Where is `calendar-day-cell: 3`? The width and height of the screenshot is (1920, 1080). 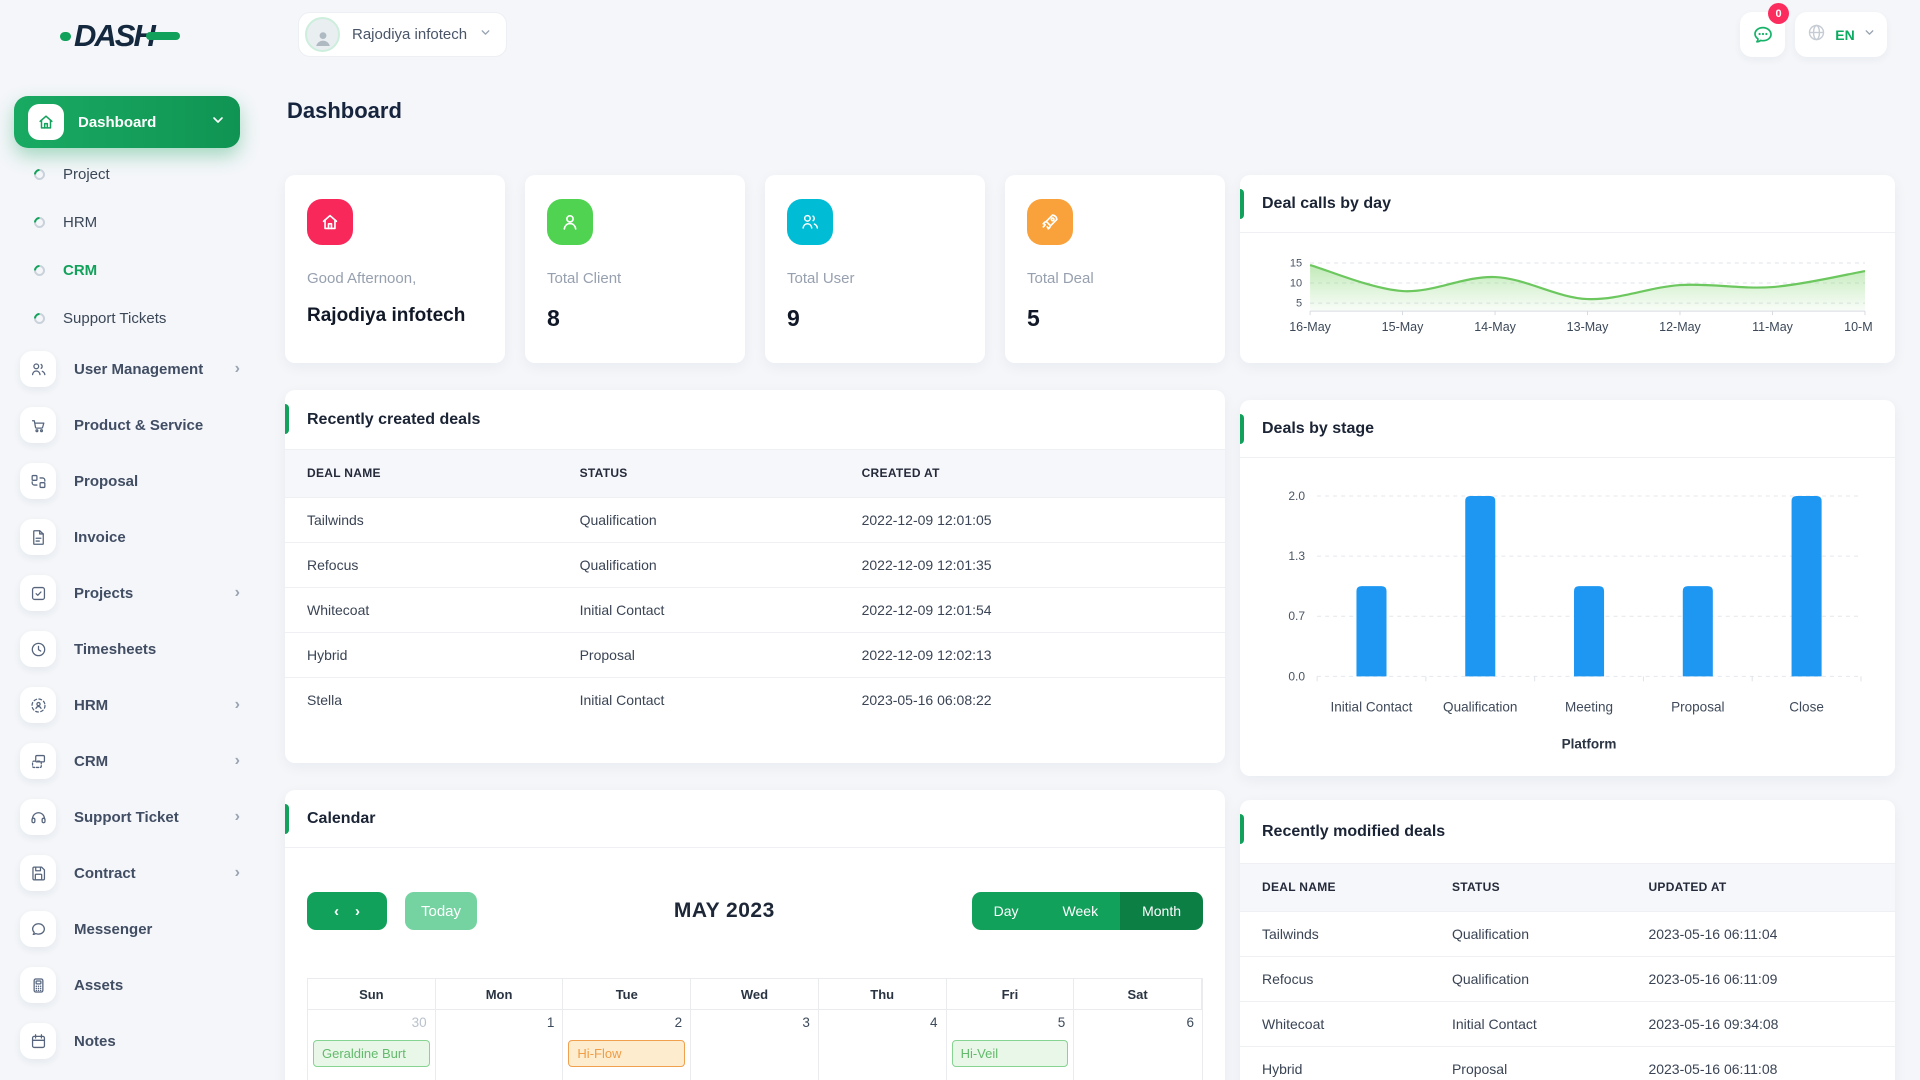
calendar-day-cell: 3 is located at coordinates (755, 1044).